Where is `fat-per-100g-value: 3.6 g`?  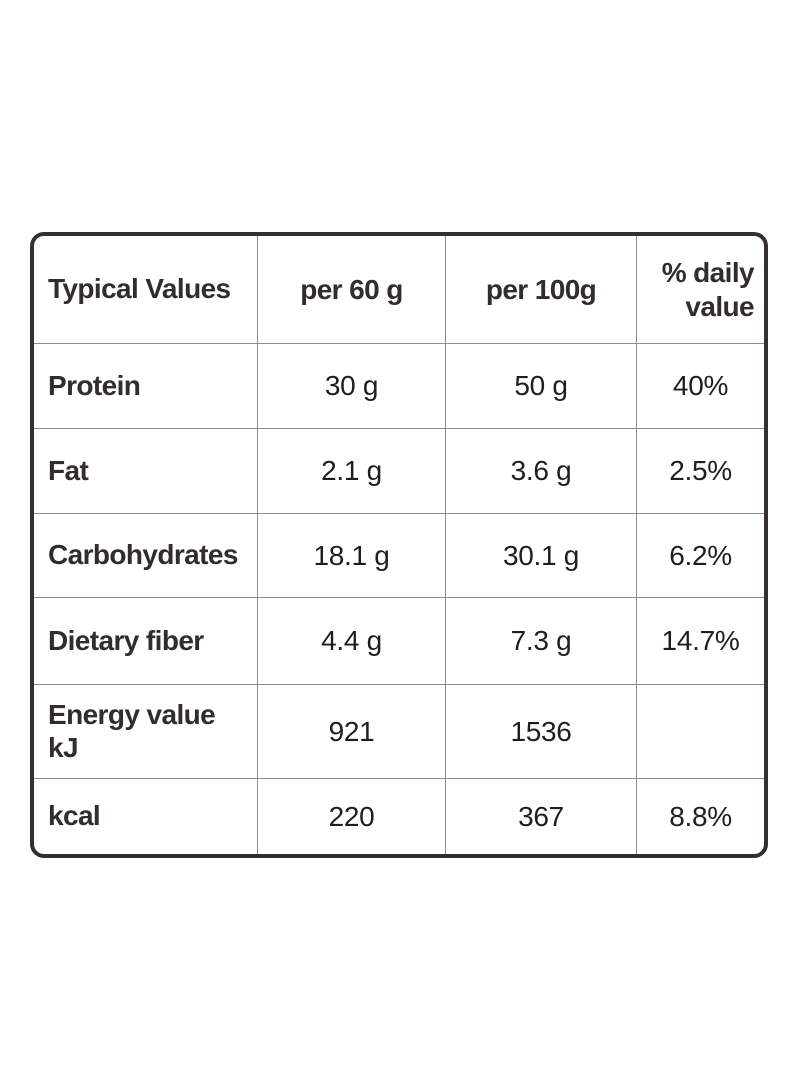 fat-per-100g-value: 3.6 g is located at coordinates (541, 471).